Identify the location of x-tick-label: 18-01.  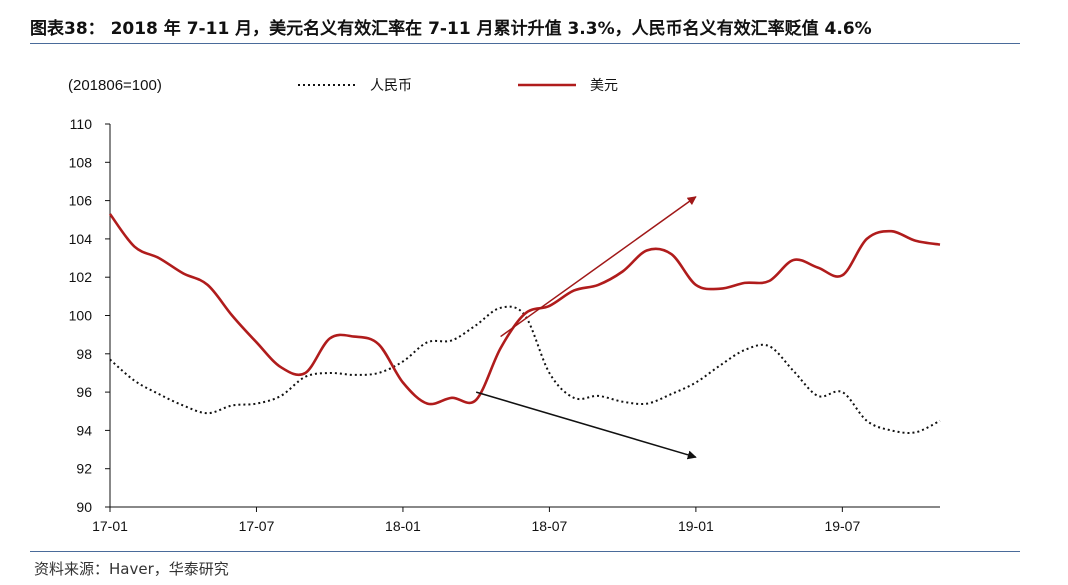
(403, 526).